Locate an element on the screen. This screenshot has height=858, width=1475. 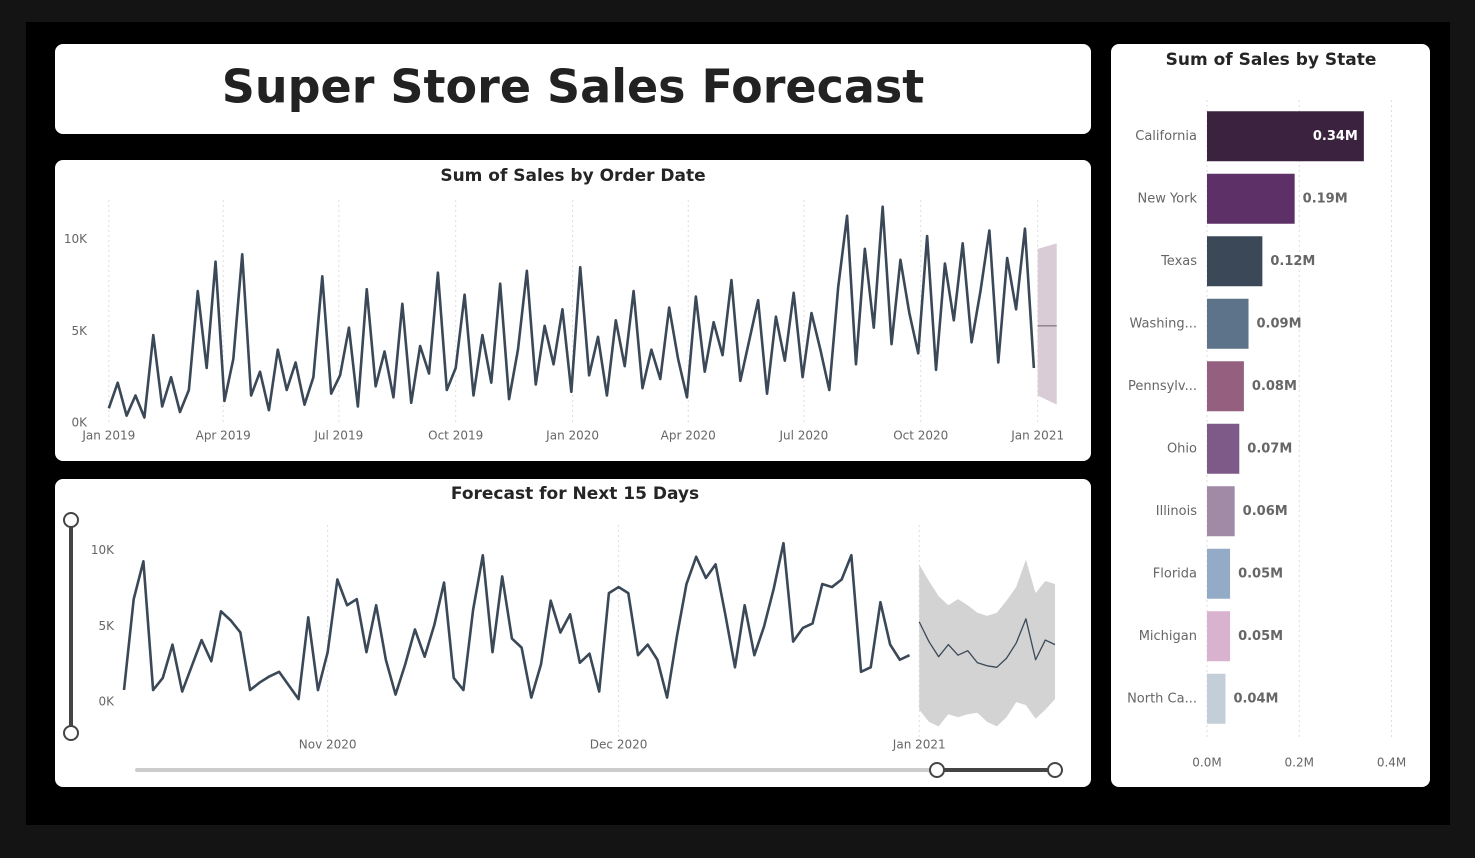
value-label: 0.04M is located at coordinates (1255, 698).